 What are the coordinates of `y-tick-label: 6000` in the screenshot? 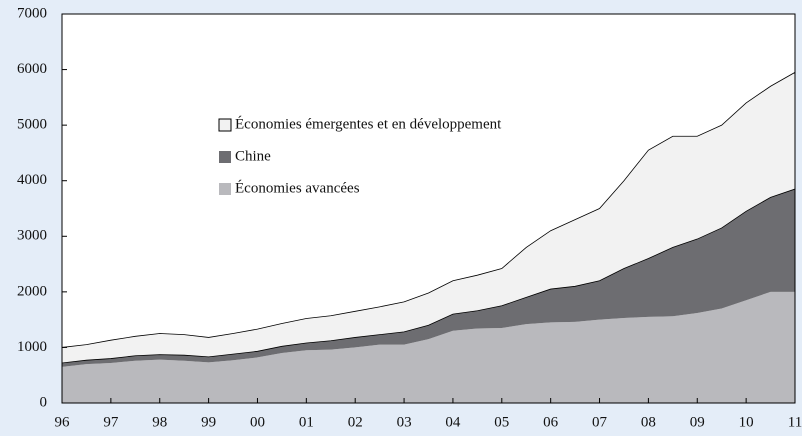 It's located at (32, 69).